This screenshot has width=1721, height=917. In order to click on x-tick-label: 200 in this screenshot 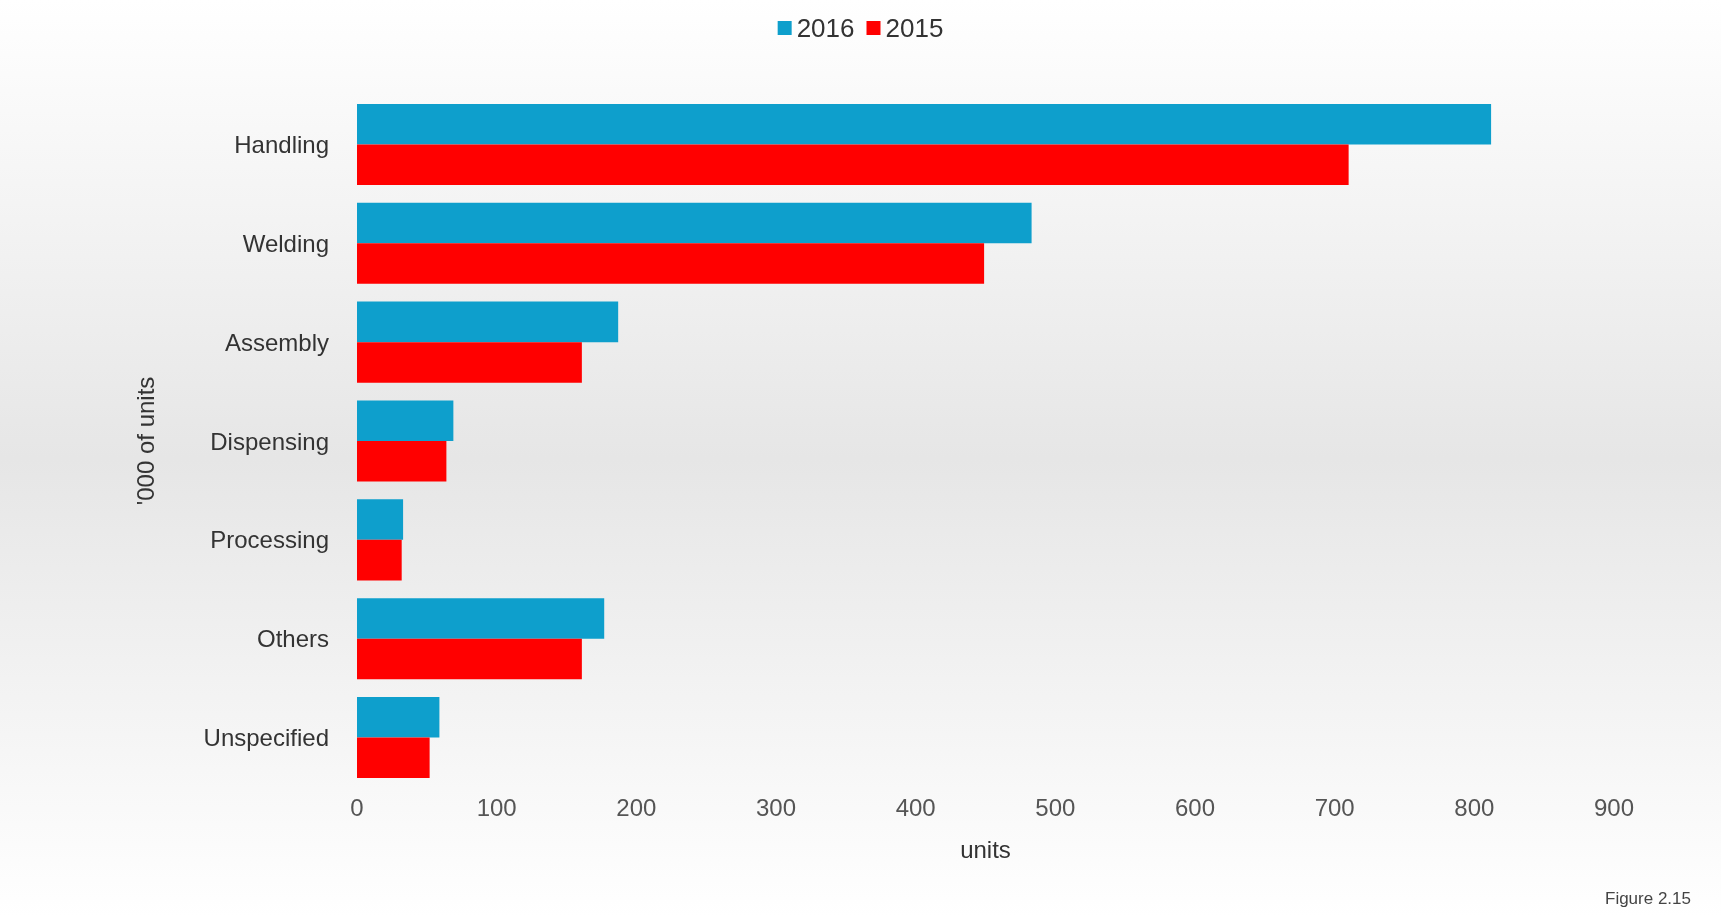, I will do `click(636, 807)`.